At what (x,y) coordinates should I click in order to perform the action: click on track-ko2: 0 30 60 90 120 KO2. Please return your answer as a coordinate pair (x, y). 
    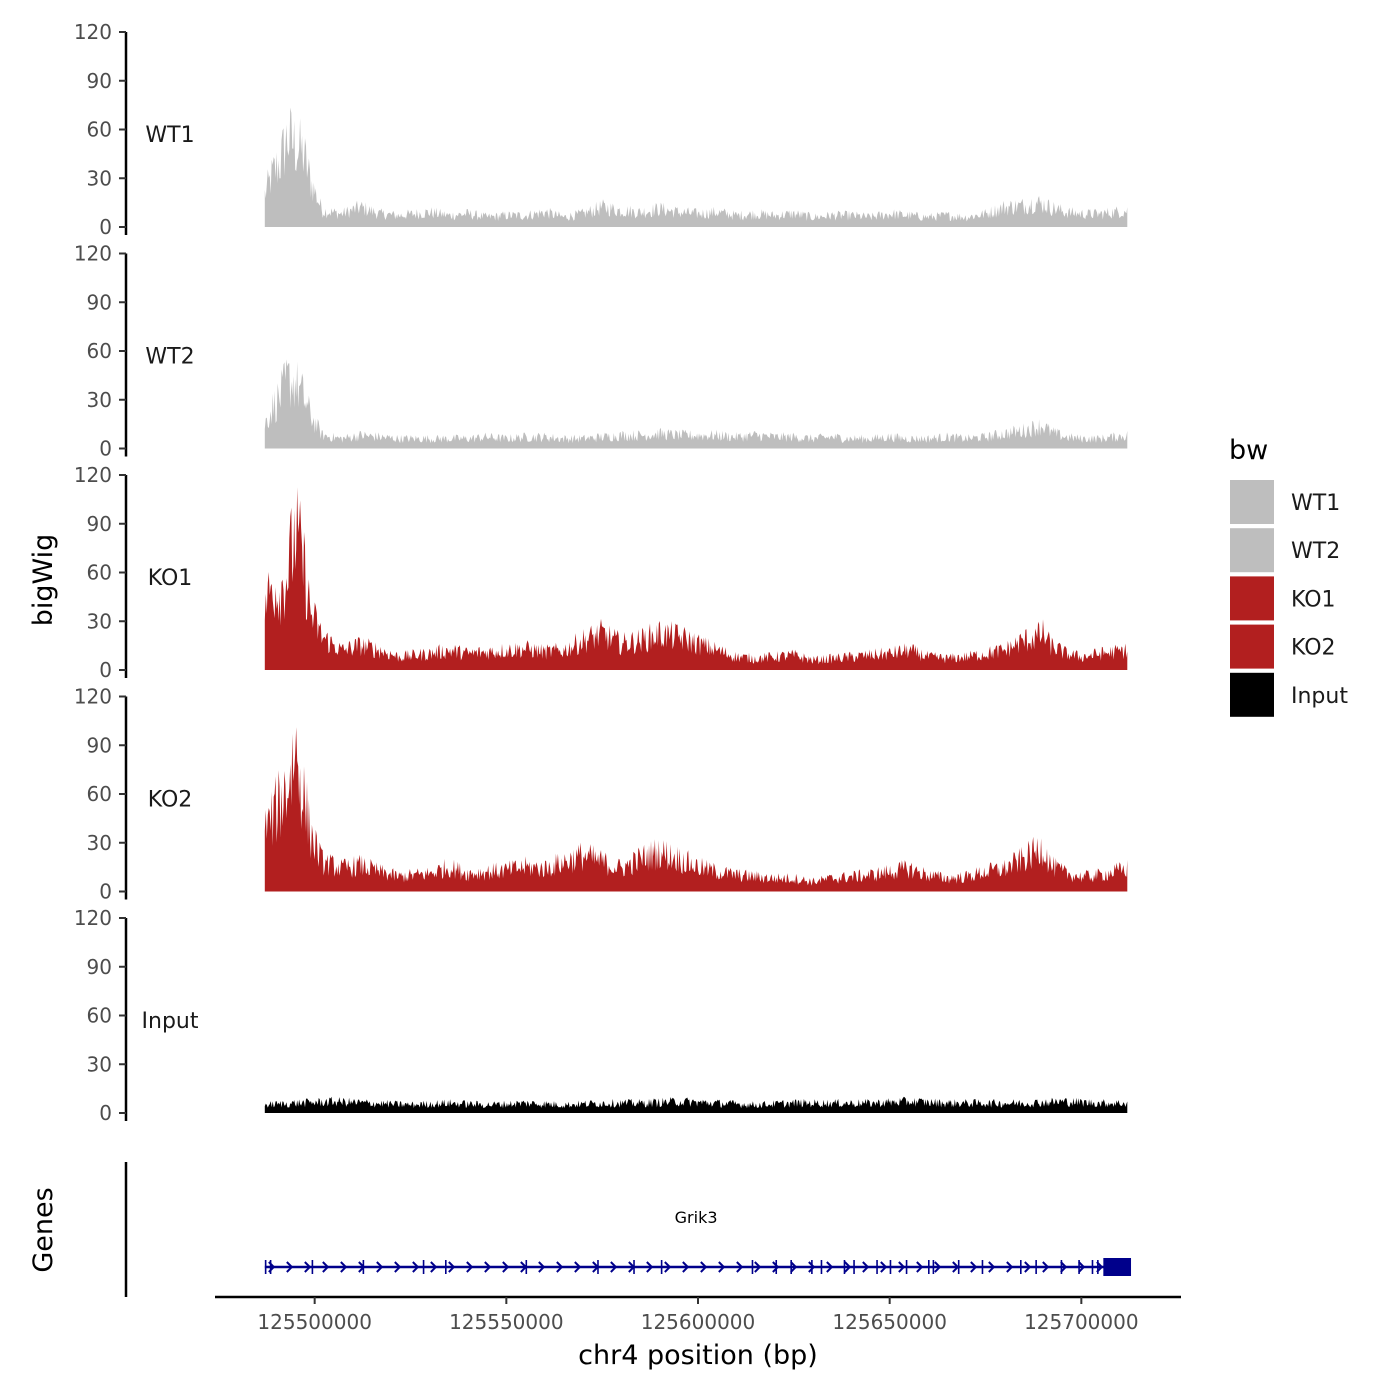
    Looking at the image, I should click on (601, 794).